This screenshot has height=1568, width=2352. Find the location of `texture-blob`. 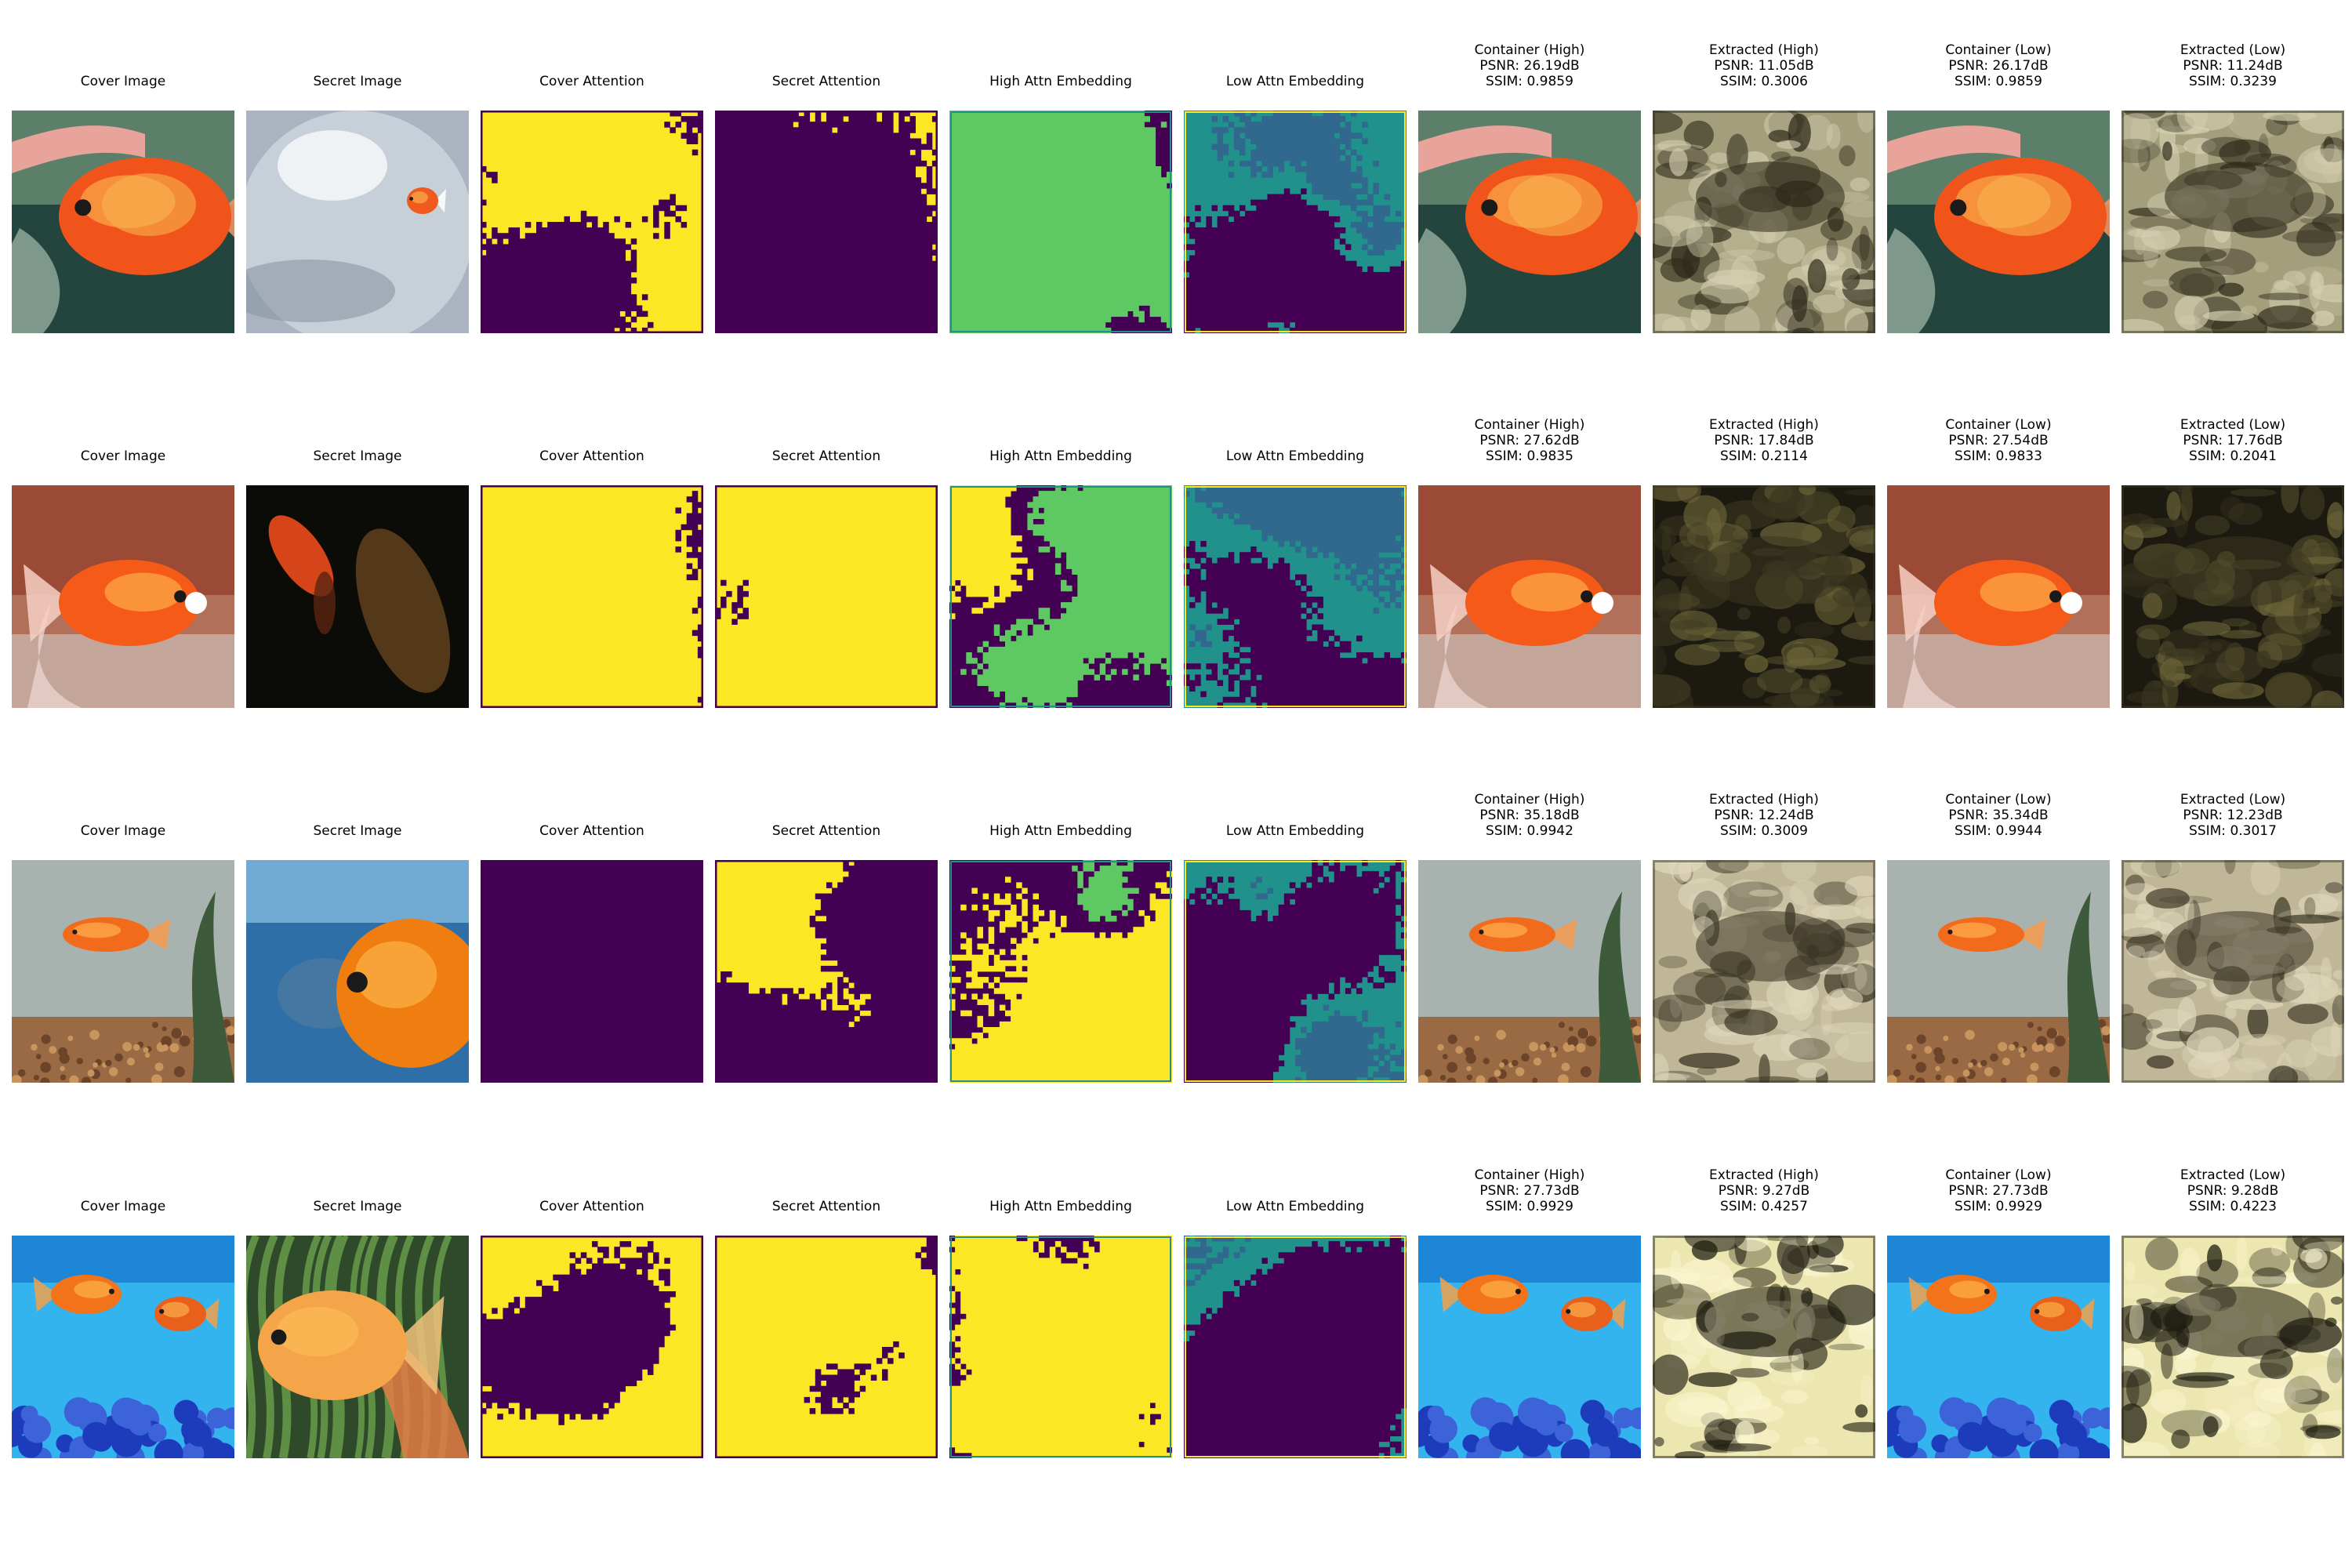

texture-blob is located at coordinates (1856, 320).